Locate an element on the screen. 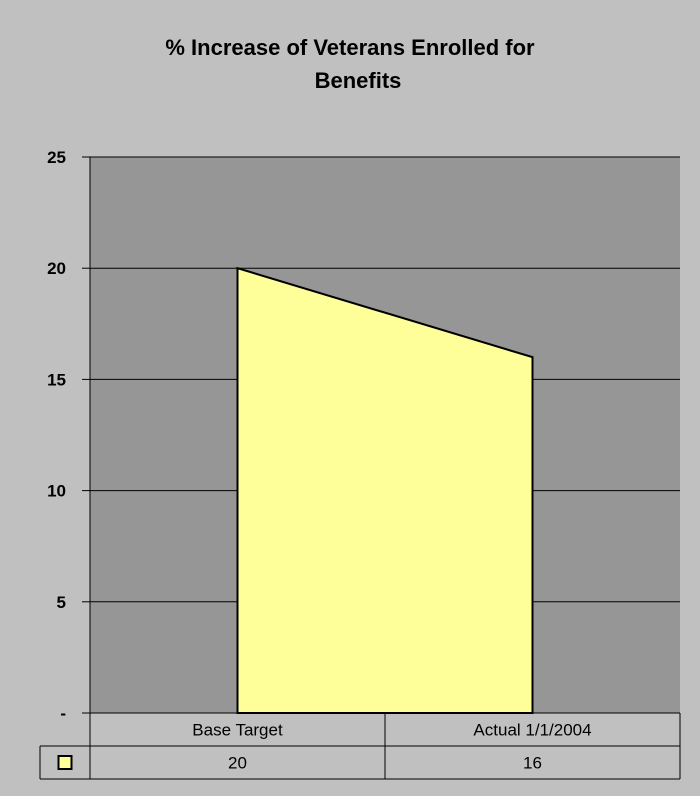  y-axis-tick-labels: - 5 10 15 20 25 is located at coordinates (56, 435).